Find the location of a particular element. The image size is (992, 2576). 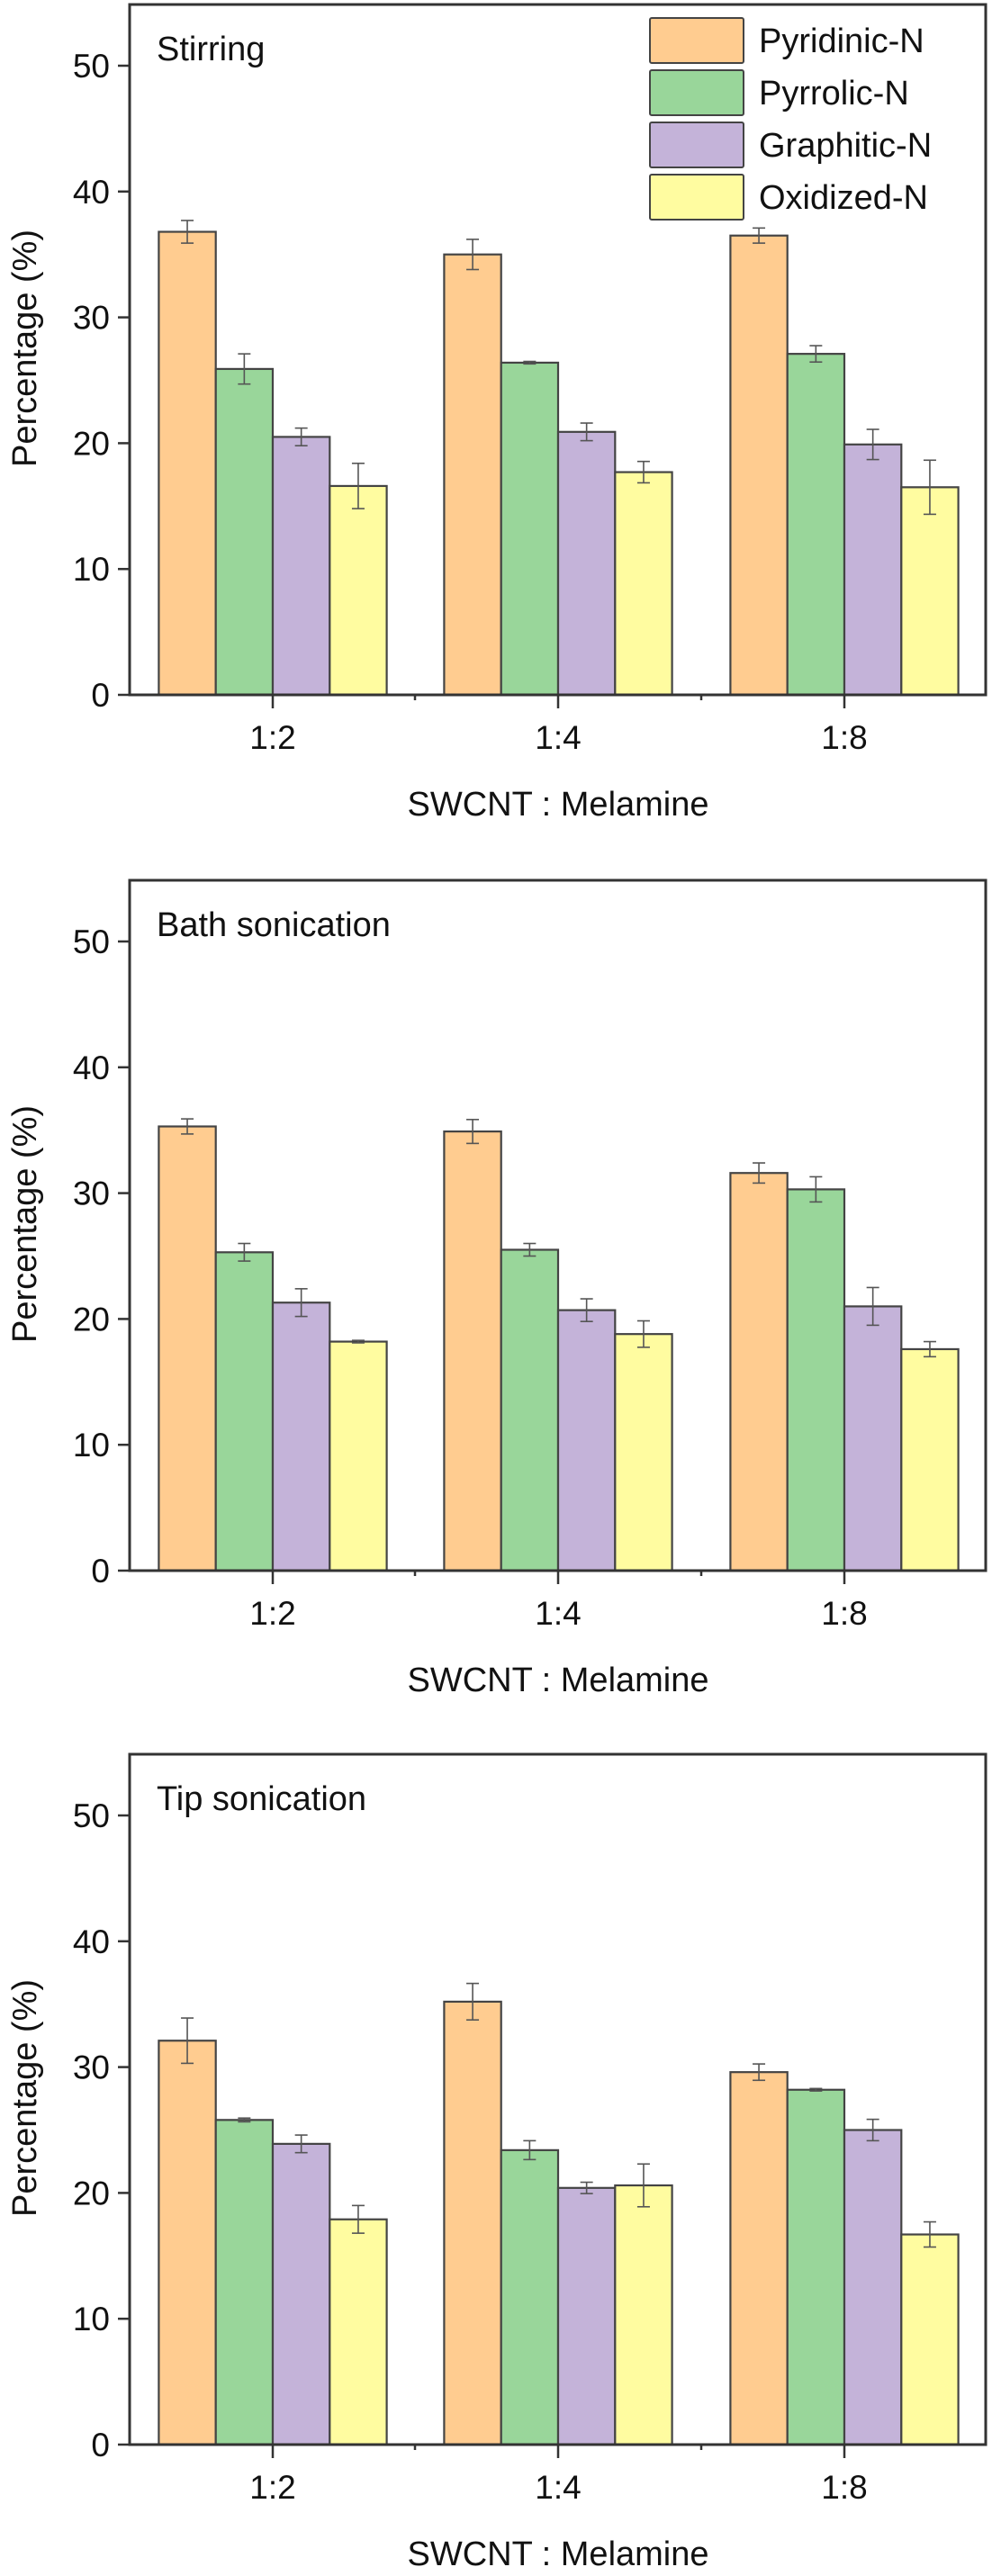

legend-label-oxidized-n: Oxidized-N is located at coordinates (843, 198).